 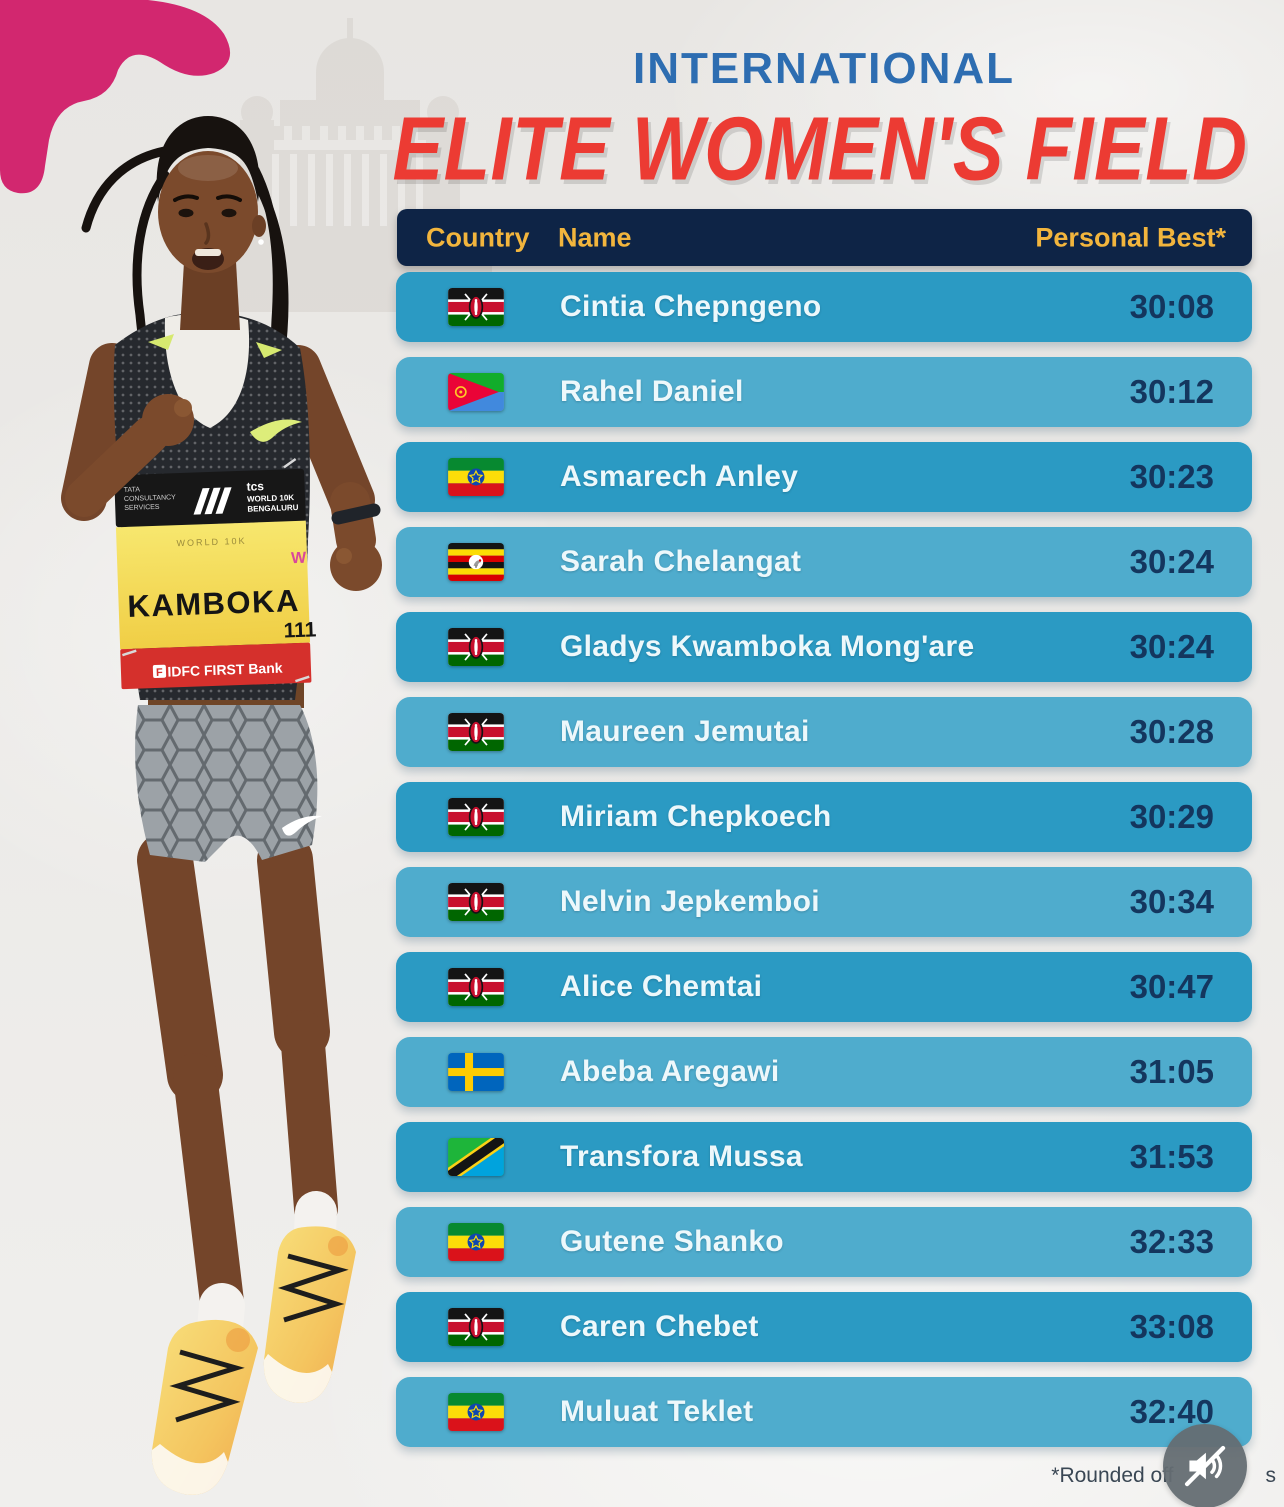 What do you see at coordinates (1130, 237) in the screenshot?
I see `column-personal-best: Personal Best*` at bounding box center [1130, 237].